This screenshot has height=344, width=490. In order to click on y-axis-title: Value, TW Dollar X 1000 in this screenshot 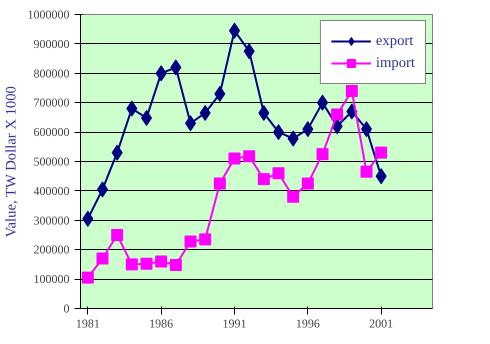, I will do `click(12, 162)`.